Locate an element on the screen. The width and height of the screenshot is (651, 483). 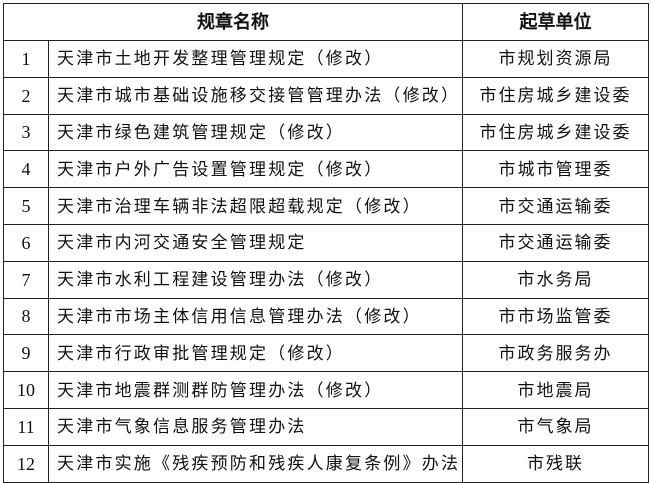
regulation-name: 天津市治理车辆非法超限超载规定（修改） is located at coordinates (255, 206).